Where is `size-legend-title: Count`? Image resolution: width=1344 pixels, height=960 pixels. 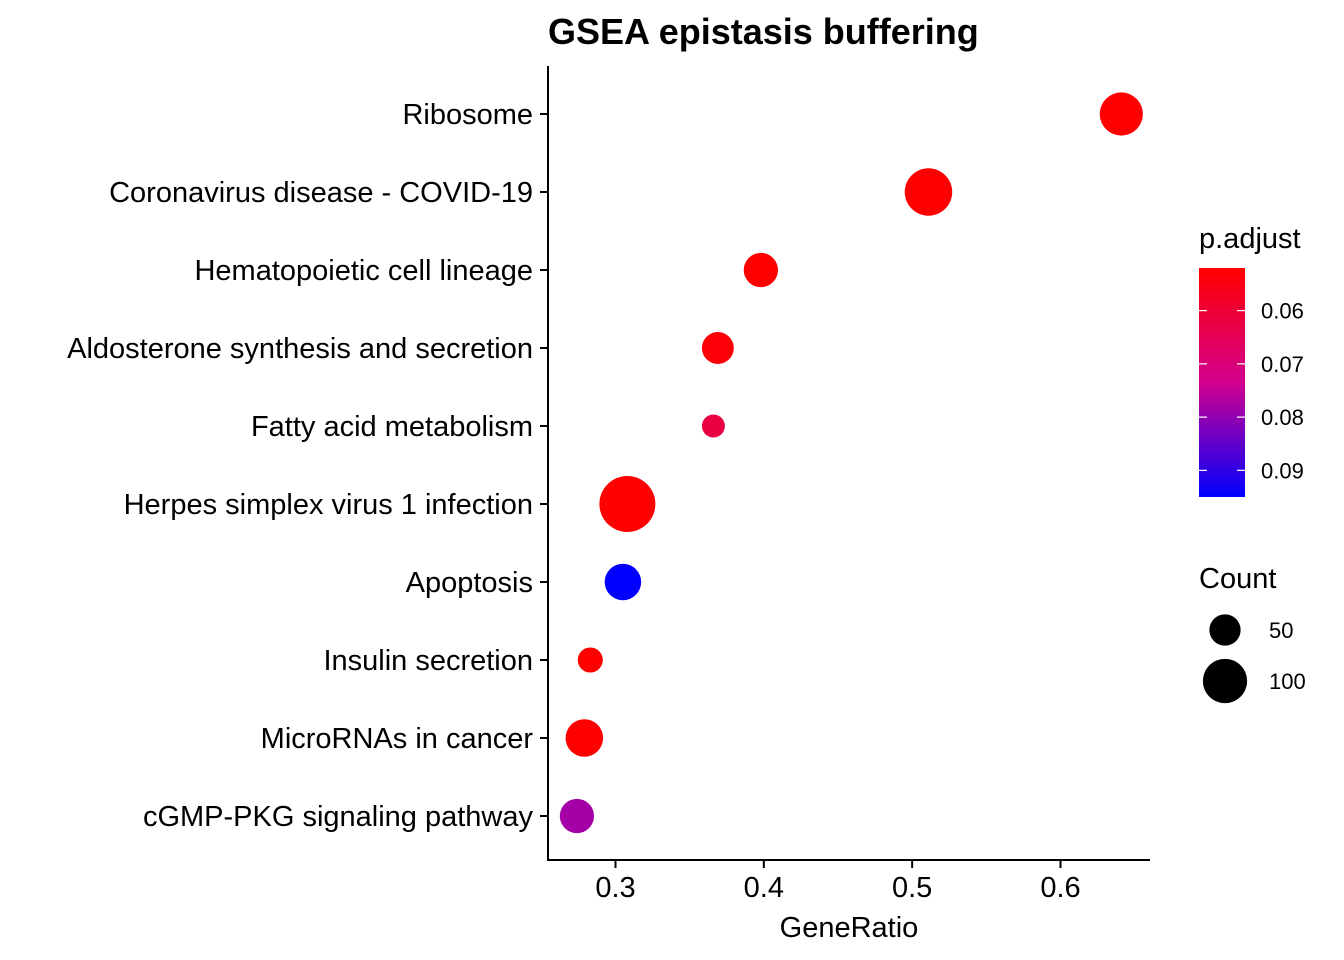
size-legend-title: Count is located at coordinates (1237, 579).